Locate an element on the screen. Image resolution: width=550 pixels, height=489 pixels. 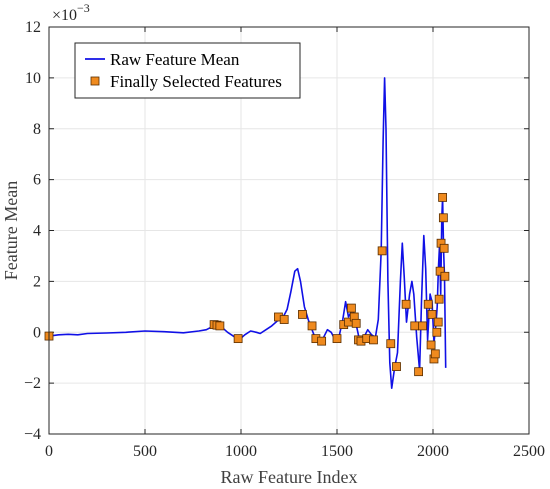
x-tick-label: 500 is located at coordinates (145, 451).